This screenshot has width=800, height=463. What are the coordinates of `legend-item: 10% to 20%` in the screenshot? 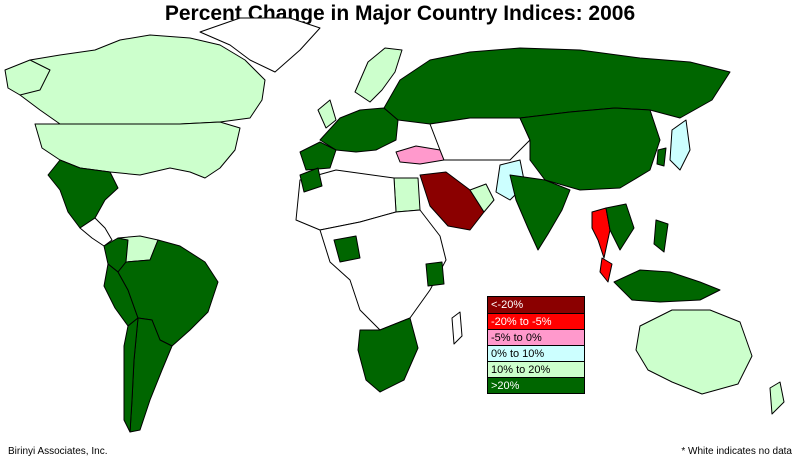 It's located at (536, 369).